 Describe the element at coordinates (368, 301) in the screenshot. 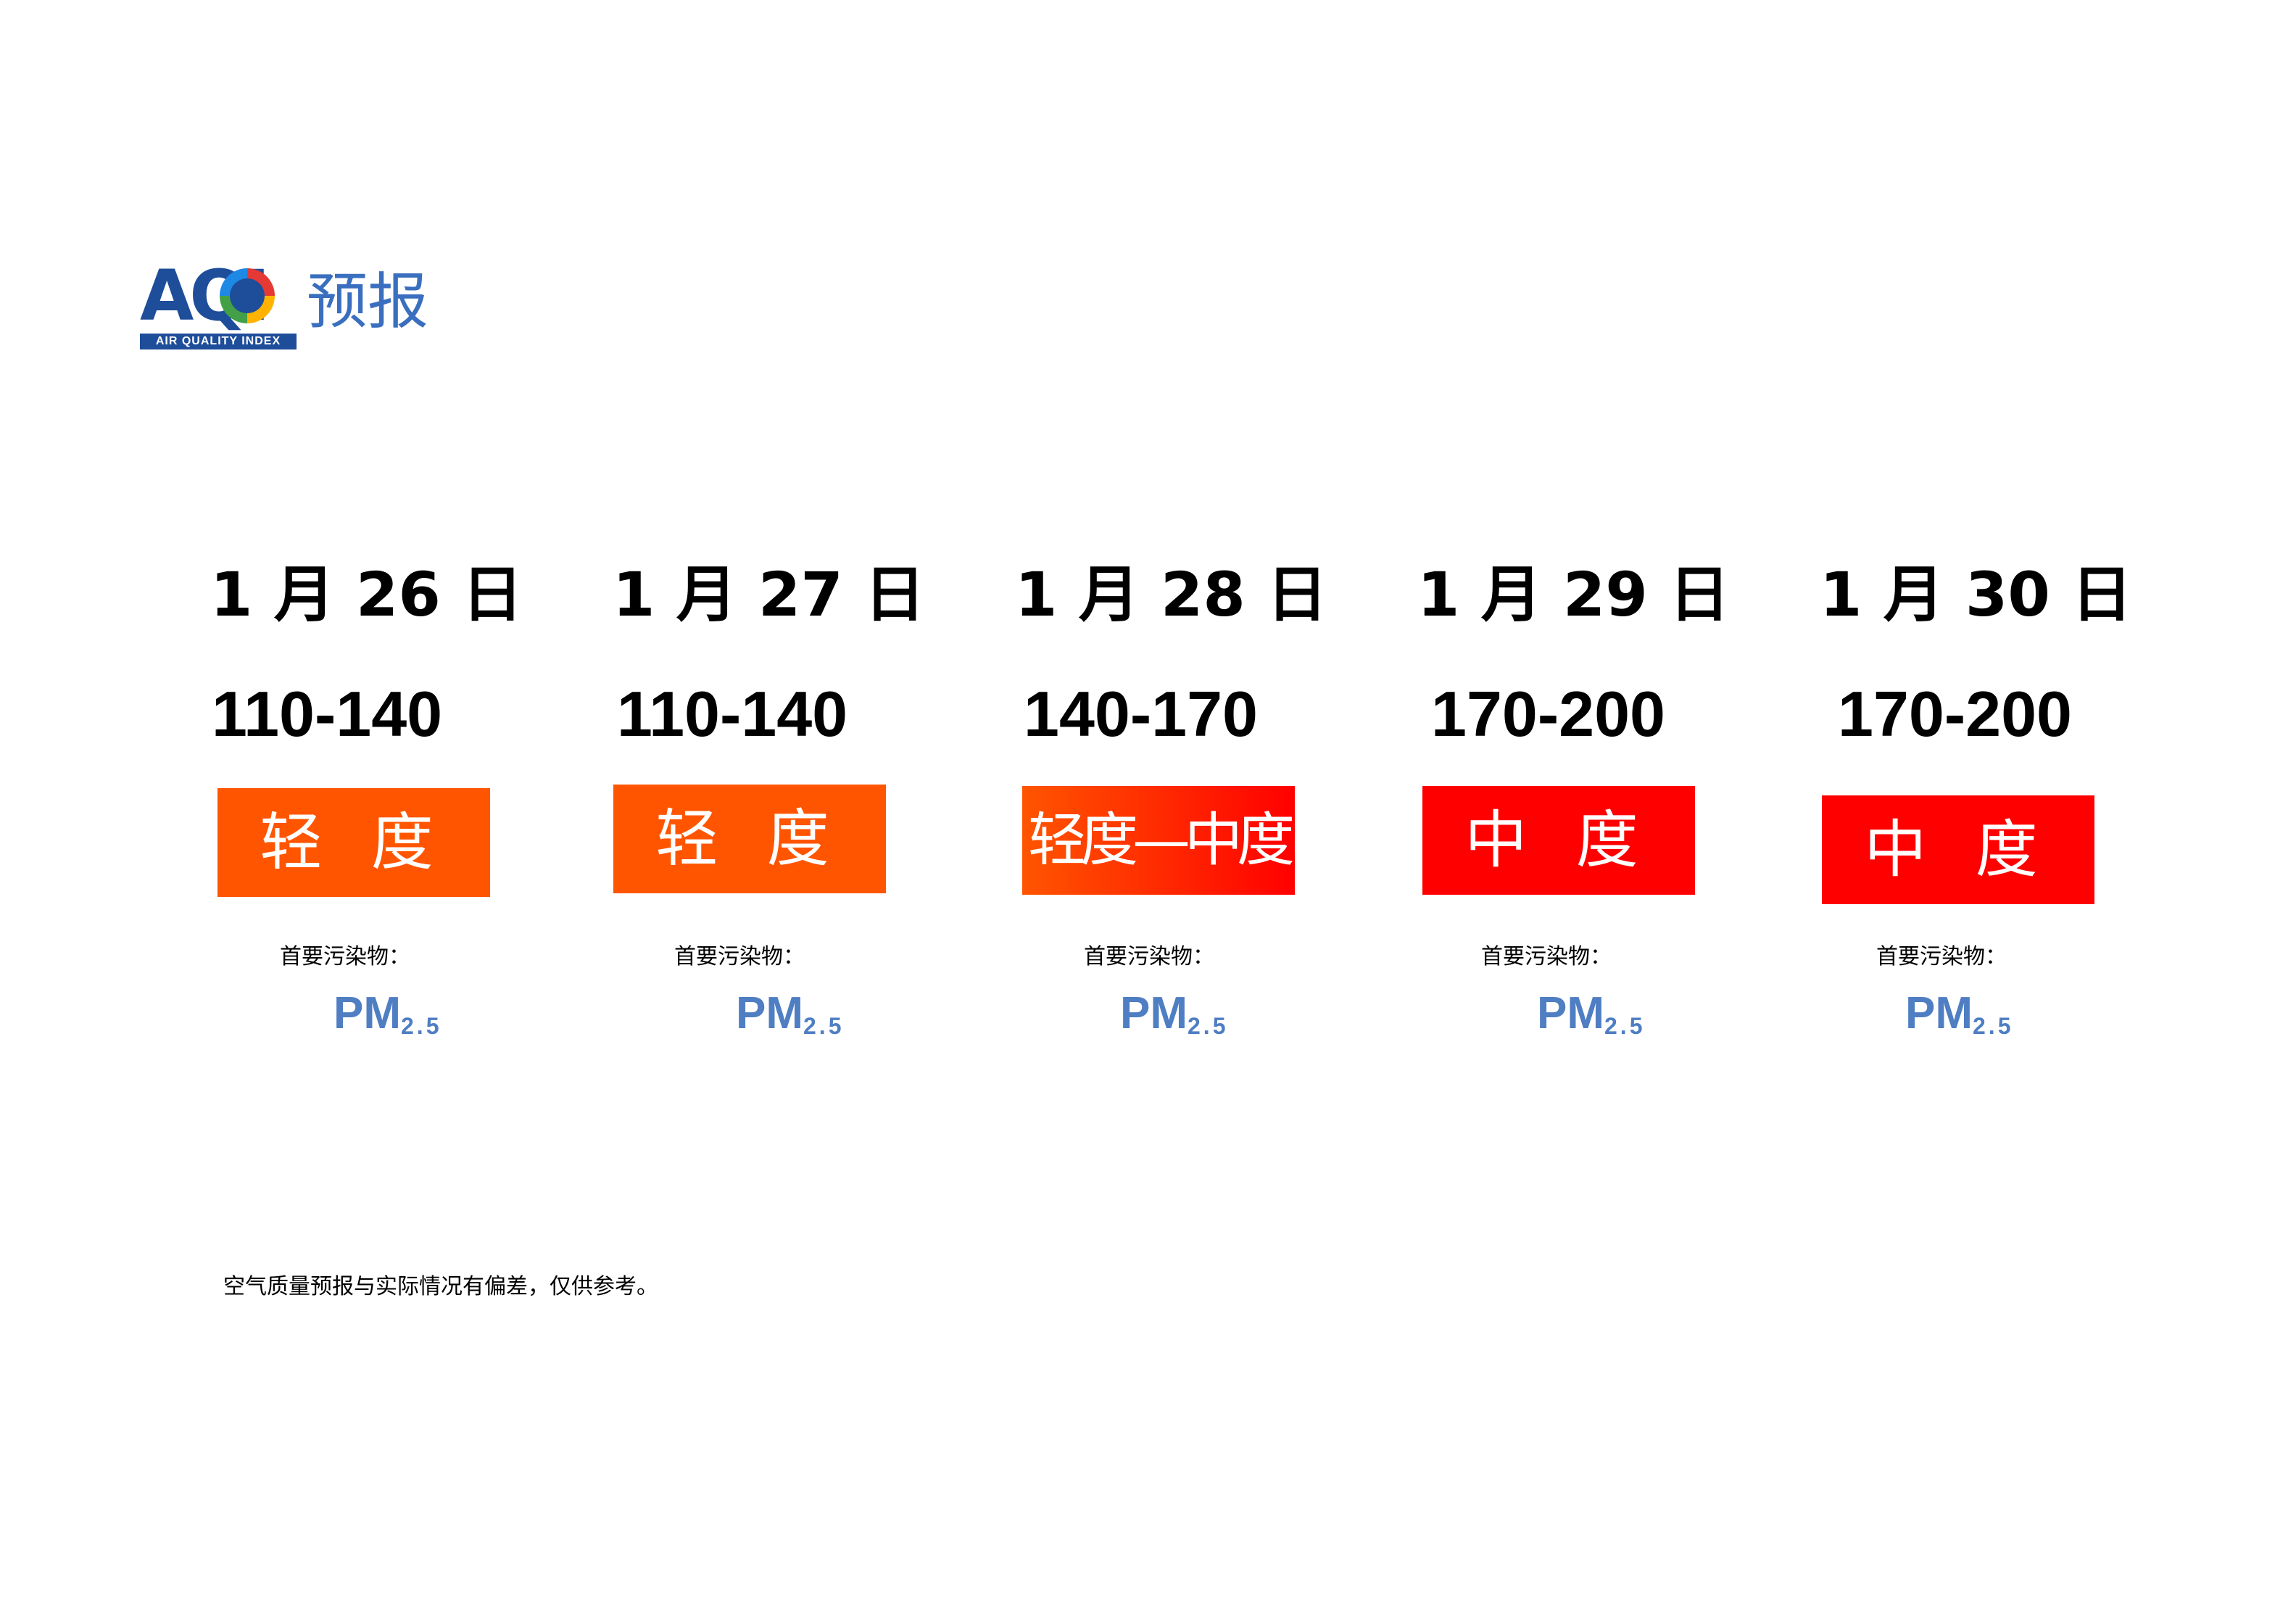

I see `logo-title: 预报` at that location.